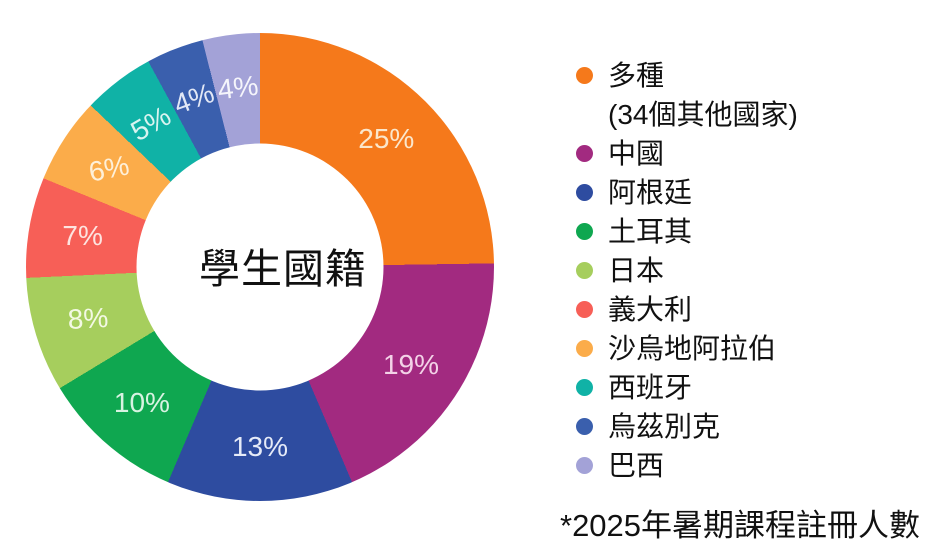 The height and width of the screenshot is (558, 931). I want to click on legend-item: 日本, so click(687, 270).